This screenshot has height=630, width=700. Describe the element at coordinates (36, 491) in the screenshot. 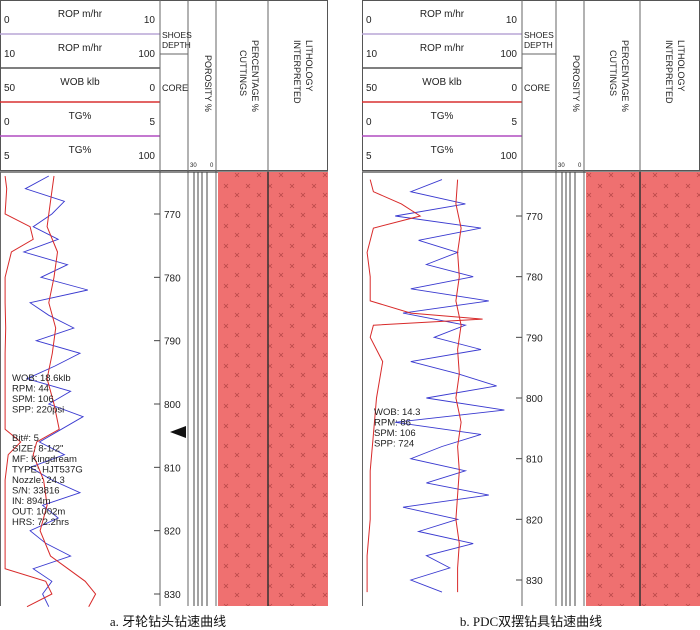

I see `bit-note: S/N: 33816` at that location.